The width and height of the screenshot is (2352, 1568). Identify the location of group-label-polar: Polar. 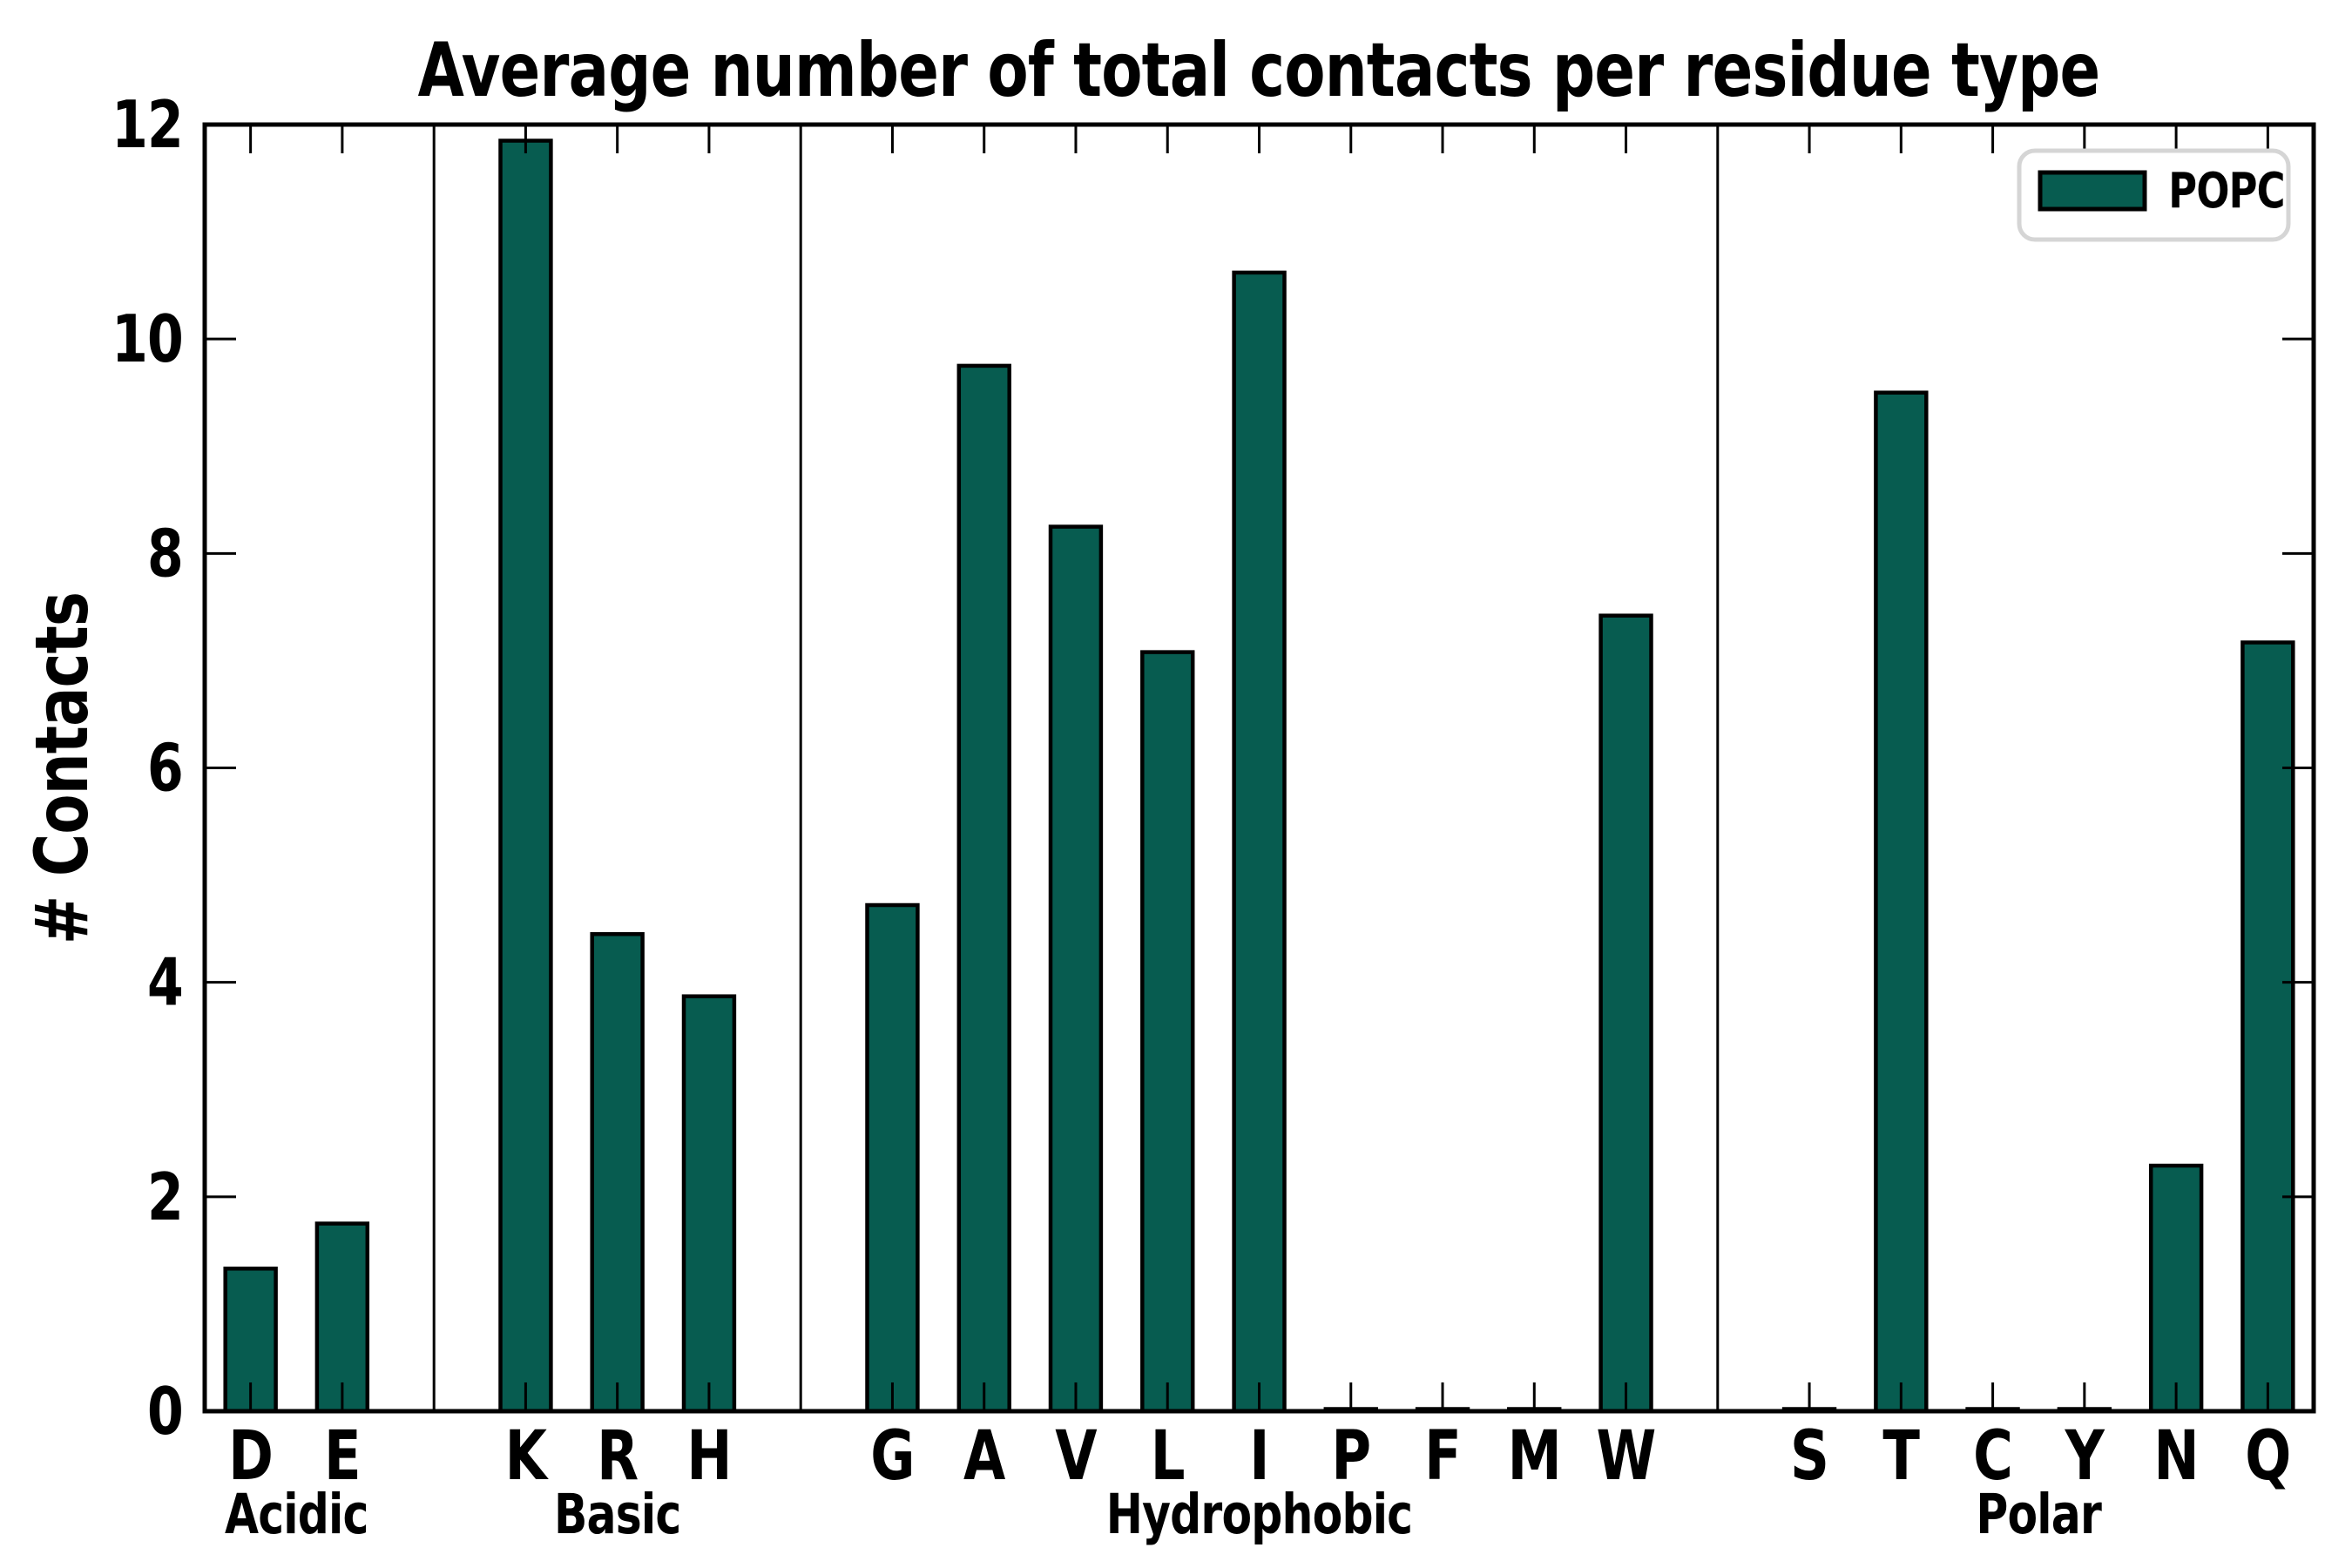
(2039, 1516).